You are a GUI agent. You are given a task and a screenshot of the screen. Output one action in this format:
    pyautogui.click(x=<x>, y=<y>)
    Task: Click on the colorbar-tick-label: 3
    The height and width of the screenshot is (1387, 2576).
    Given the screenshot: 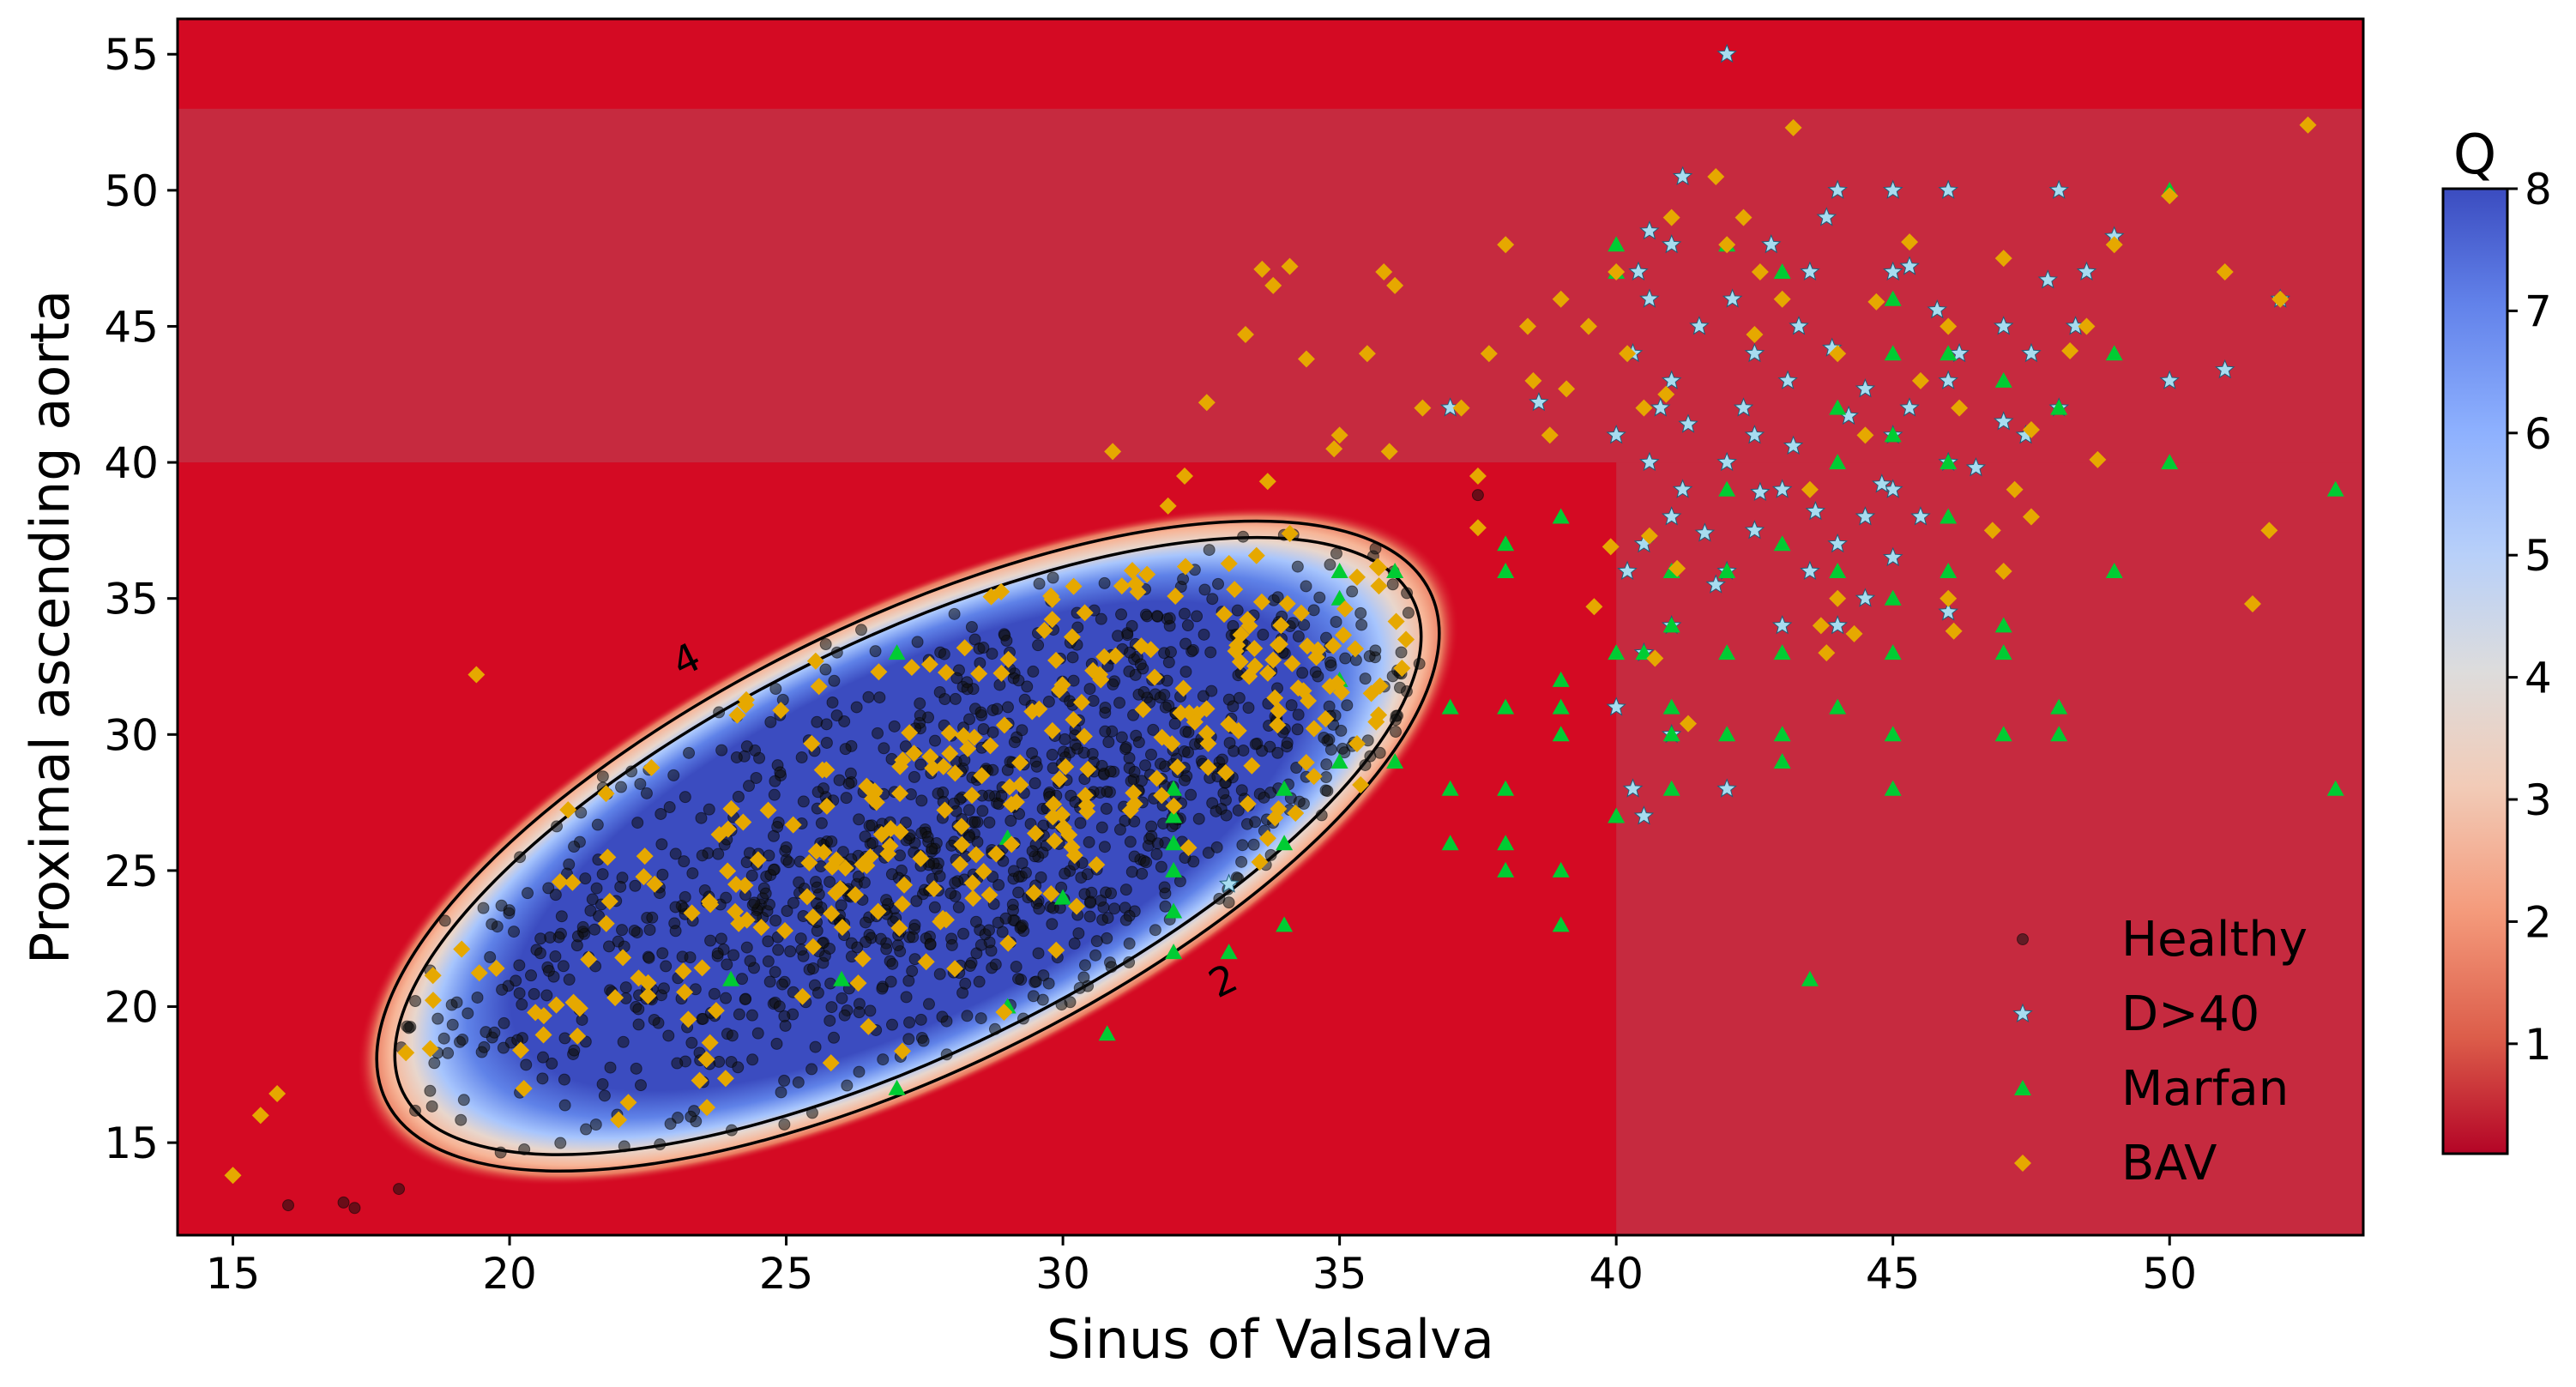 What is the action you would take?
    pyautogui.click(x=2538, y=800)
    